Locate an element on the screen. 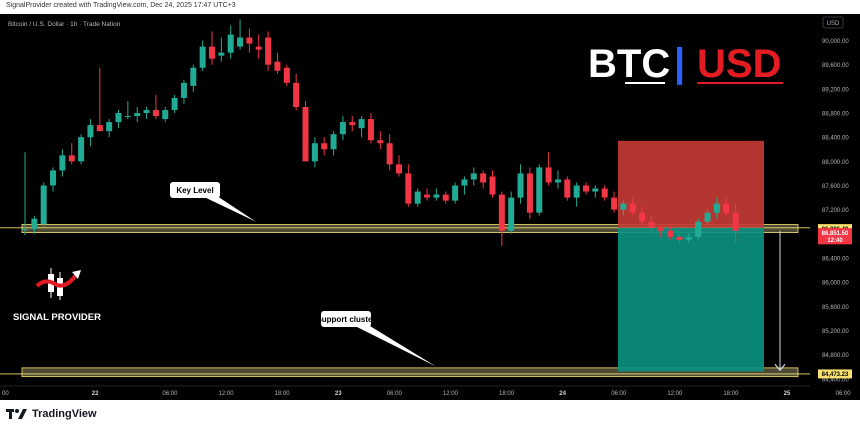 Image resolution: width=860 pixels, height=430 pixels. signal-provider-text: SIGNAL PROVIDER is located at coordinates (57, 317).